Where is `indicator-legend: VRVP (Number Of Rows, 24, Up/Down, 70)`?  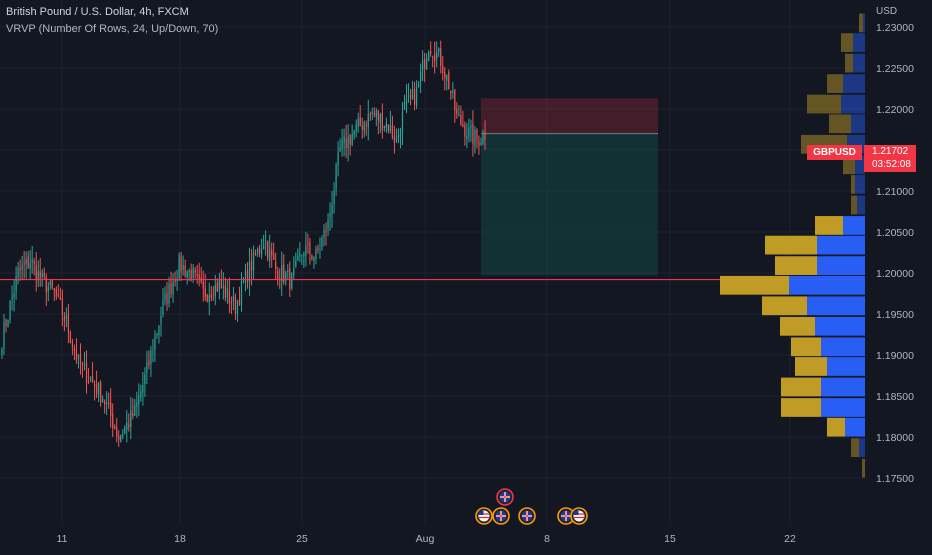
indicator-legend: VRVP (Number Of Rows, 24, Up/Down, 70) is located at coordinates (112, 29).